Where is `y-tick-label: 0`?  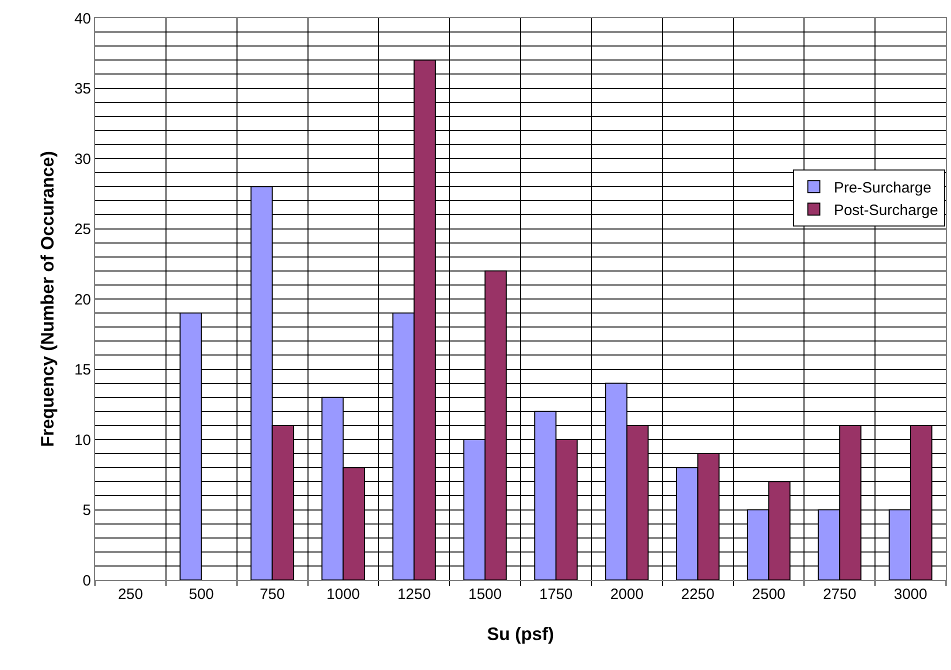 y-tick-label: 0 is located at coordinates (86, 581).